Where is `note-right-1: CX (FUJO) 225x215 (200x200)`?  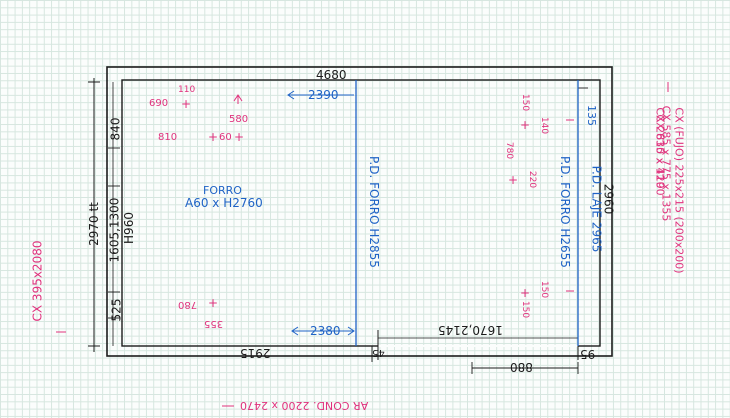
note-right-1: CX (FUJO) 225x215 (200x200) is located at coordinates (679, 190).